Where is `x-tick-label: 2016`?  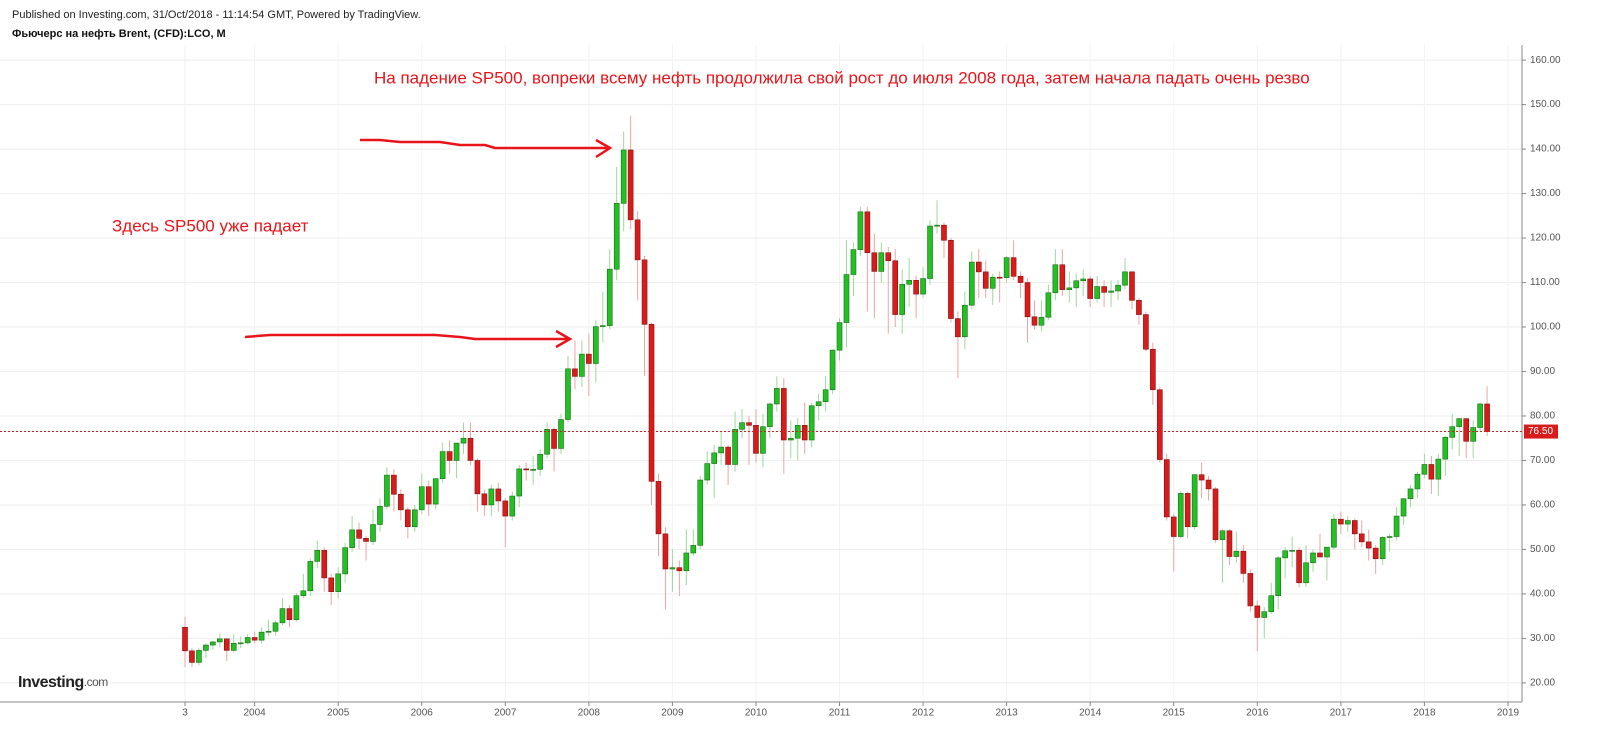
x-tick-label: 2016 is located at coordinates (1257, 713).